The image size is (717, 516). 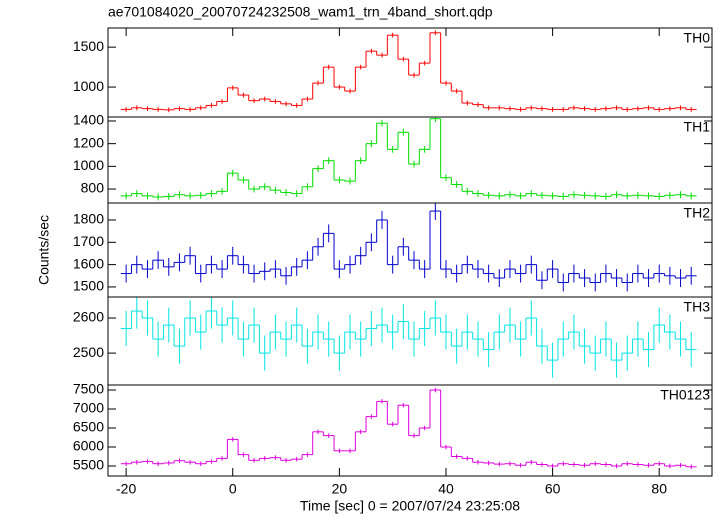 I want to click on y-tick-label: 1800, so click(x=88, y=219).